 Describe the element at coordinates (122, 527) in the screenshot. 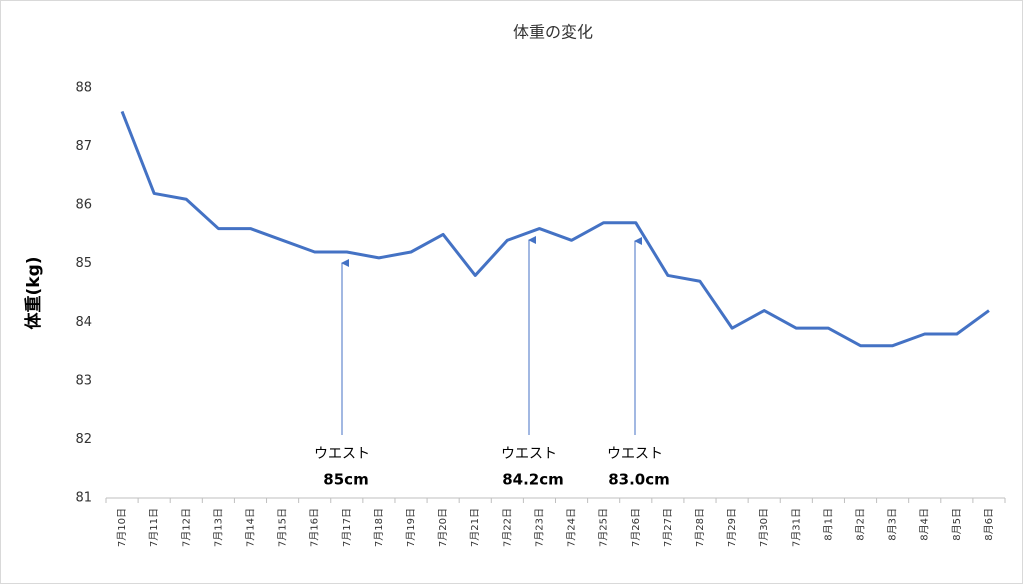

I see `x-tick-label: 7月10日` at that location.